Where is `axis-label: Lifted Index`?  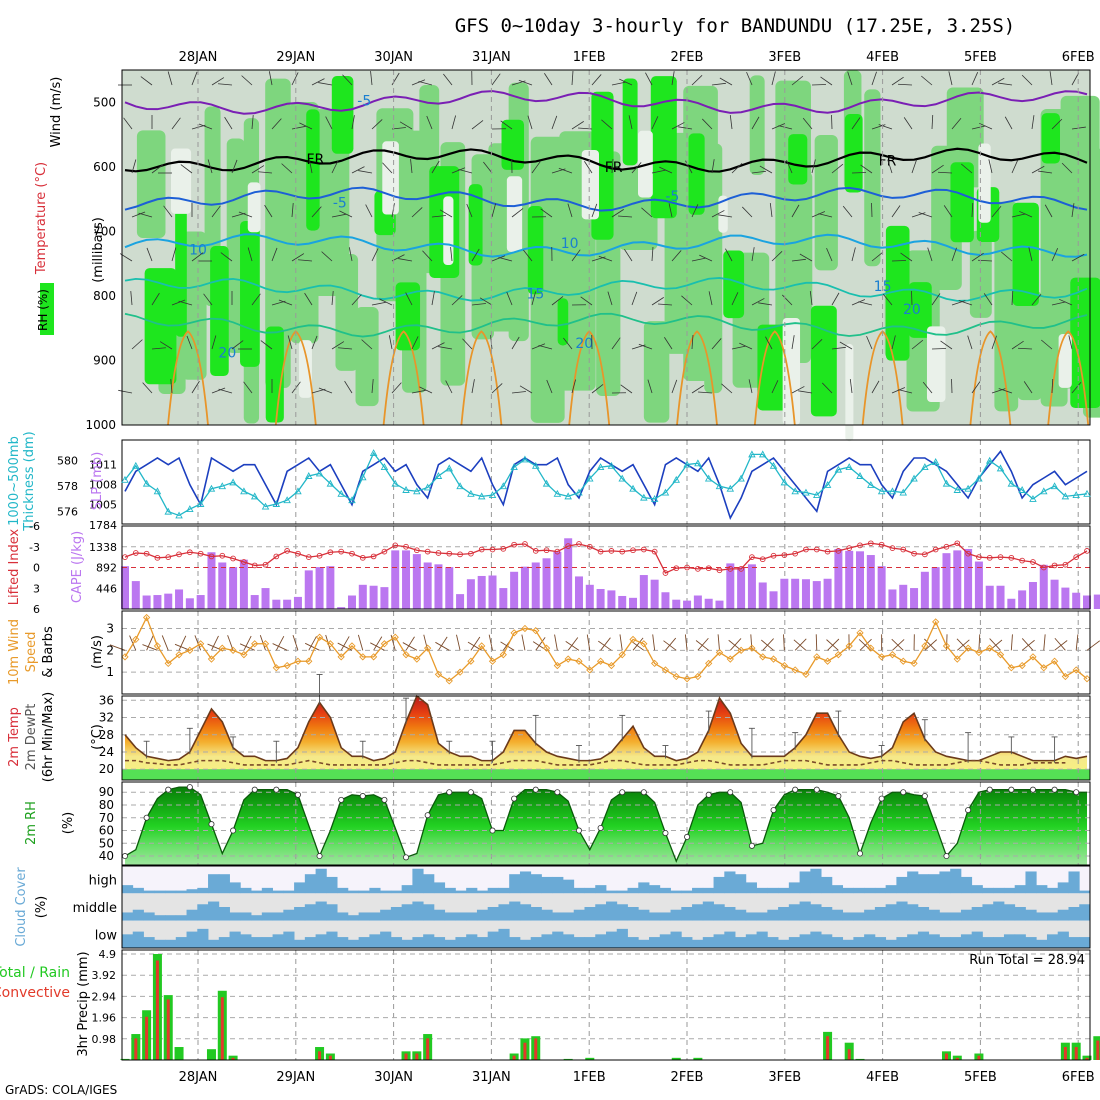 axis-label: Lifted Index is located at coordinates (14, 566).